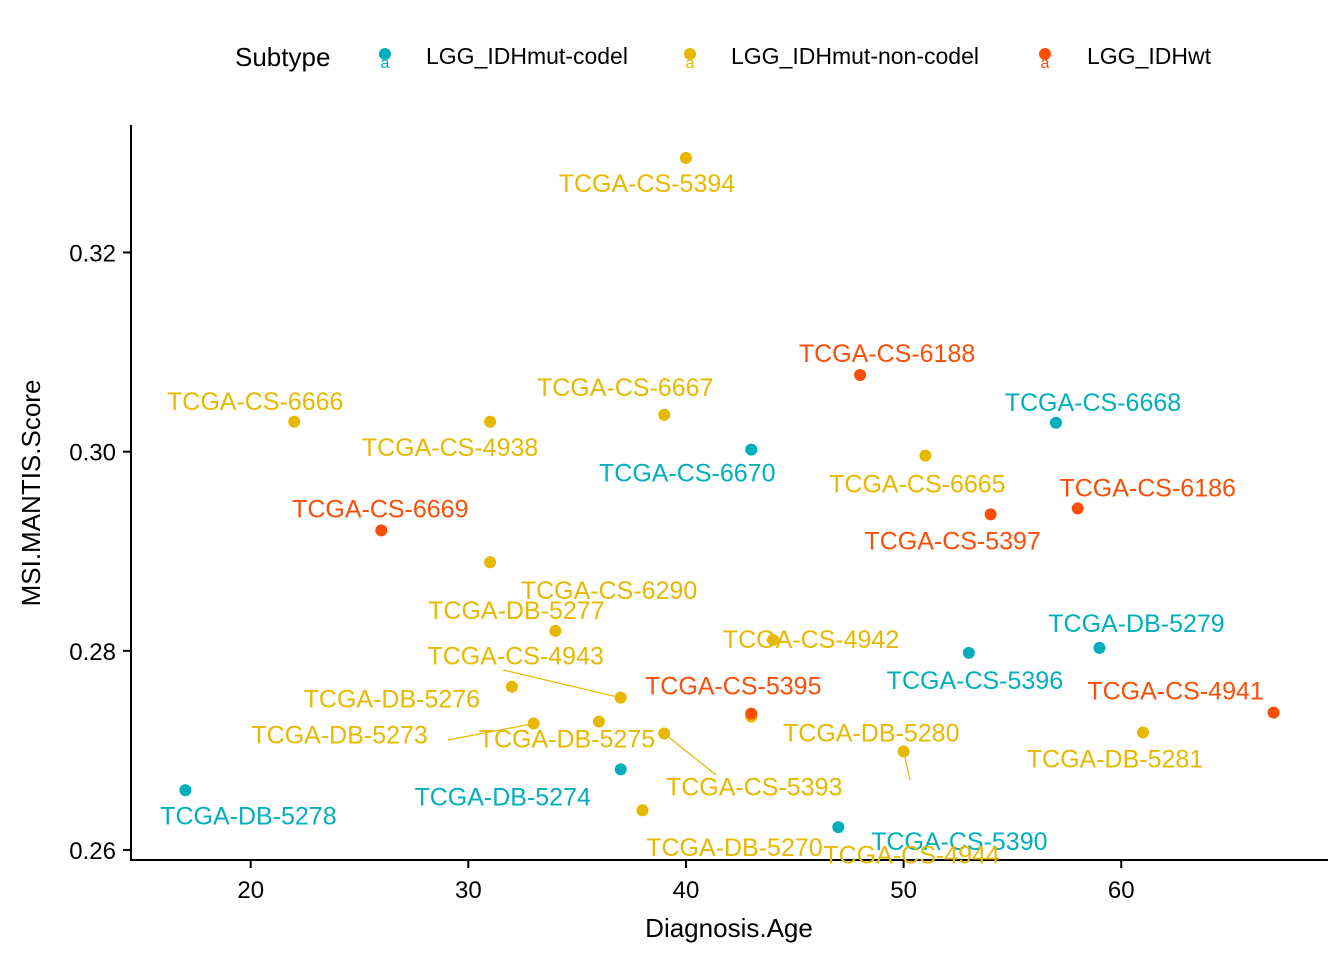  What do you see at coordinates (871, 734) in the screenshot?
I see `point-label-tcga-db-5280: TCGA-DB-5280` at bounding box center [871, 734].